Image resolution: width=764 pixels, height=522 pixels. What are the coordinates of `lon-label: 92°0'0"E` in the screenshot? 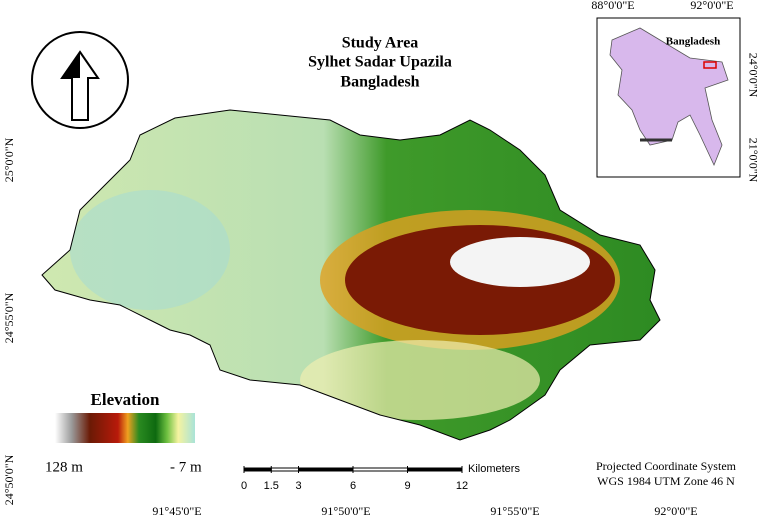 It's located at (675, 511).